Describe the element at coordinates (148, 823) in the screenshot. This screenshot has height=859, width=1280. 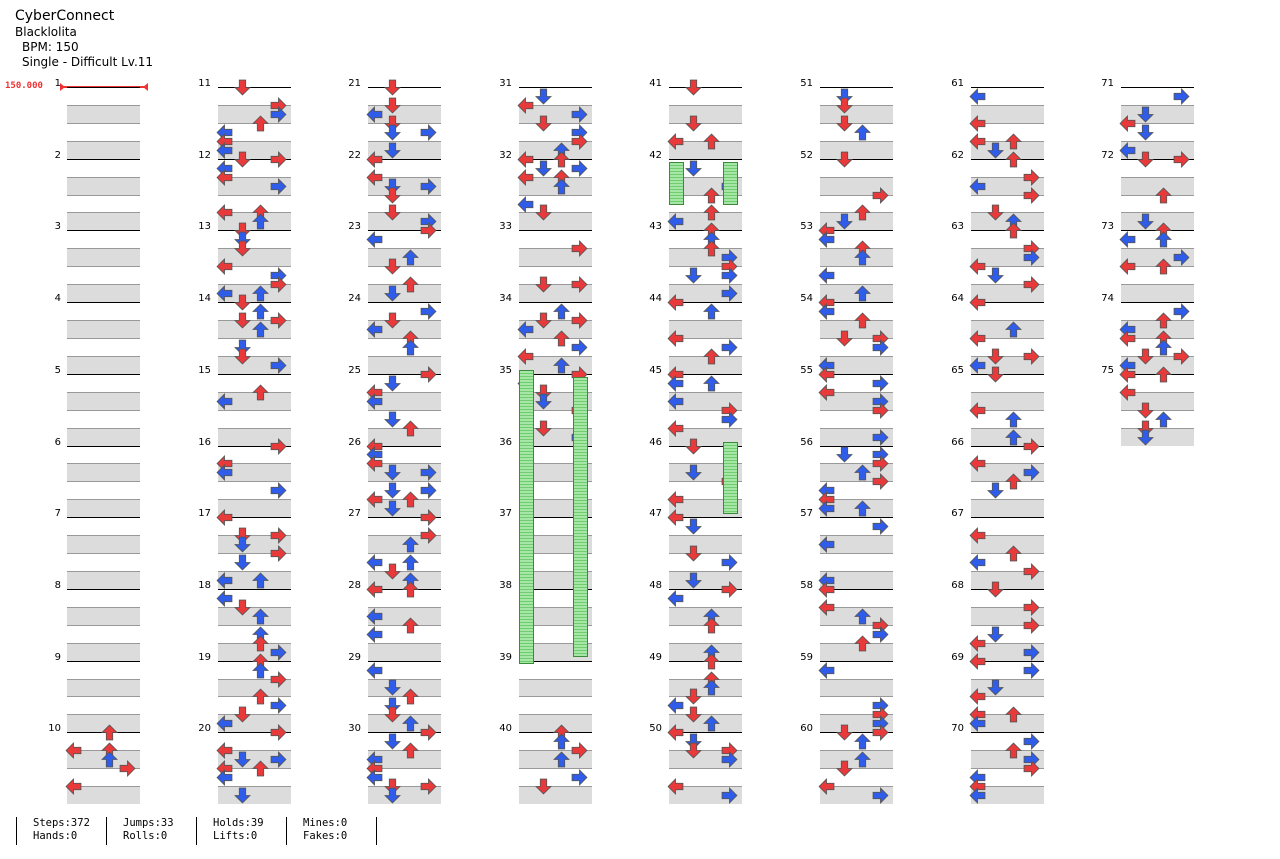
I see `stat-jumps: Jumps:33` at that location.